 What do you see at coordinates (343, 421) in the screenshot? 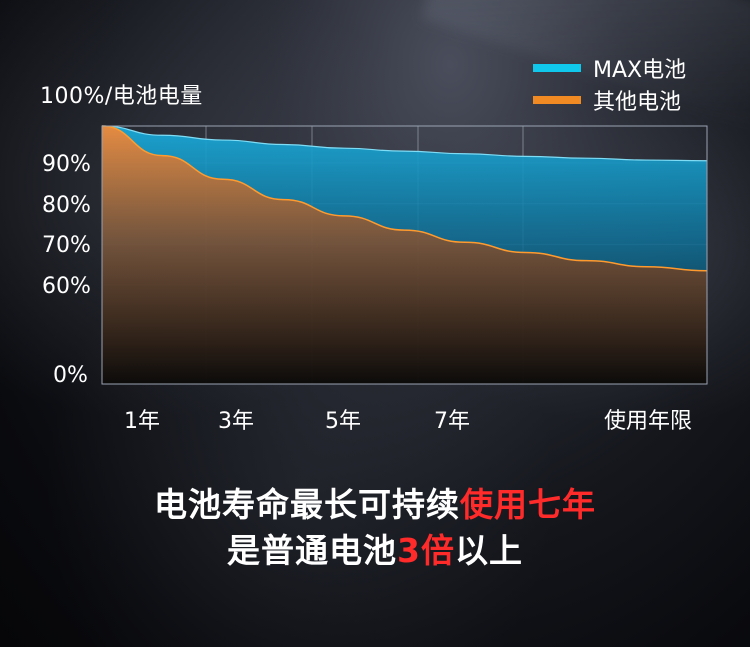
I see `x-tick-5: 5年` at bounding box center [343, 421].